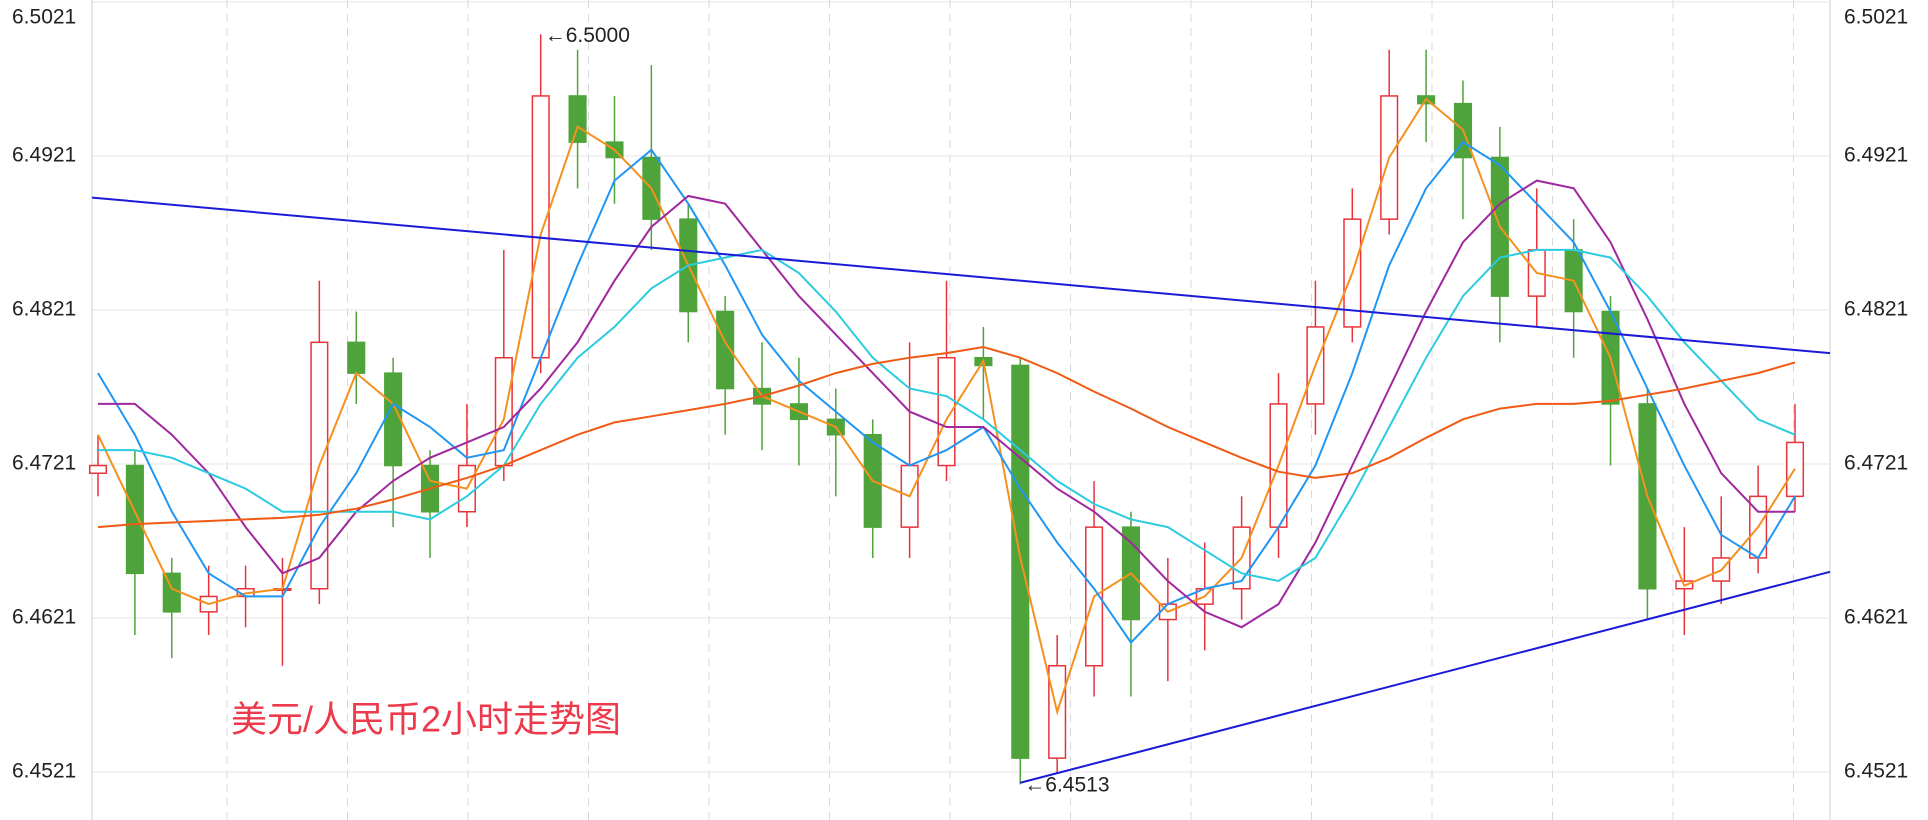  Describe the element at coordinates (1876, 309) in the screenshot. I see `y-tick-label-right: 6.4821` at that location.